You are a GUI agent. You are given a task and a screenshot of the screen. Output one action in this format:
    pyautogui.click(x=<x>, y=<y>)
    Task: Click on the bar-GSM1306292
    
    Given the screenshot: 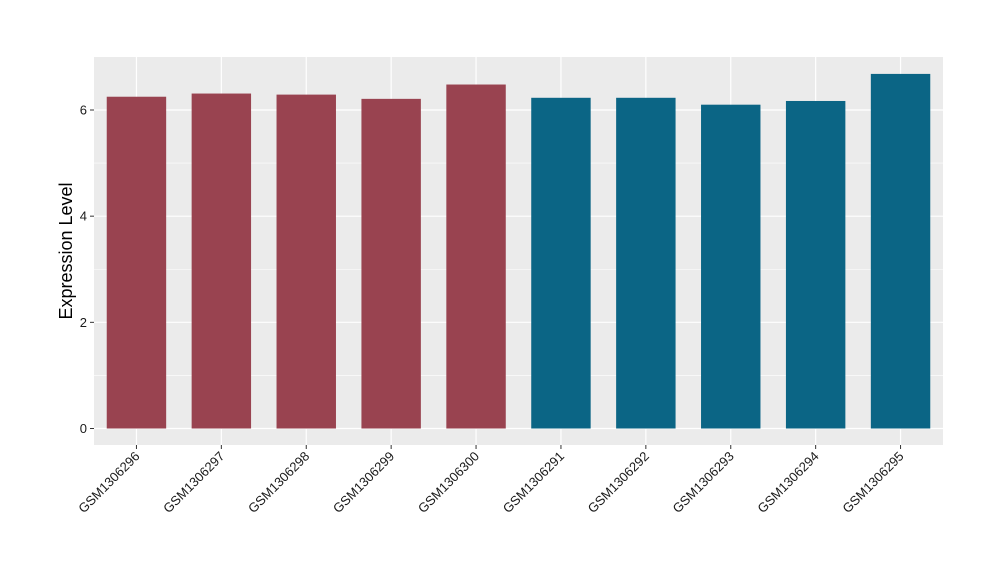 What is the action you would take?
    pyautogui.click(x=646, y=263)
    